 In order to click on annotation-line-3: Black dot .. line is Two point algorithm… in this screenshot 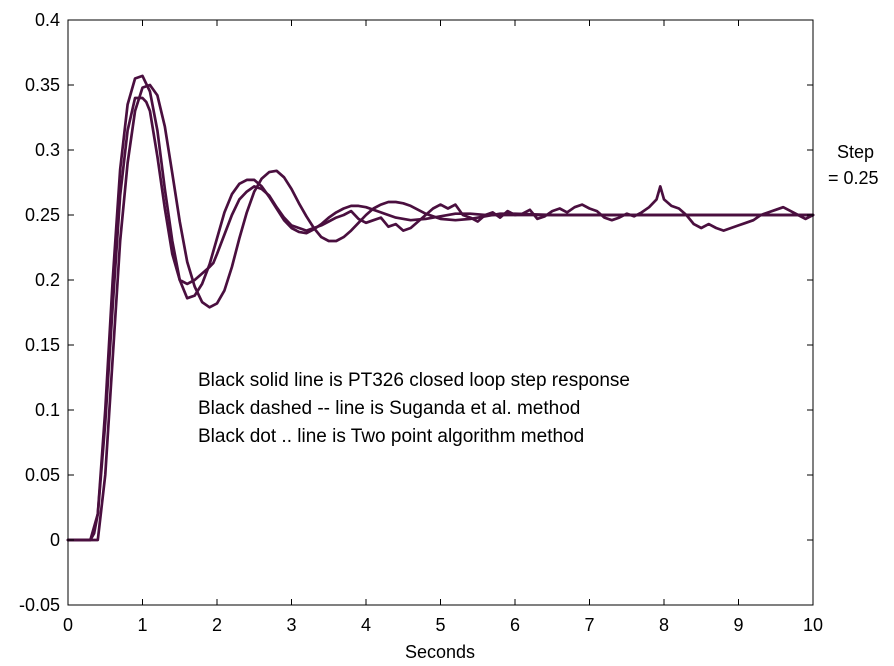, I will do `click(391, 436)`.